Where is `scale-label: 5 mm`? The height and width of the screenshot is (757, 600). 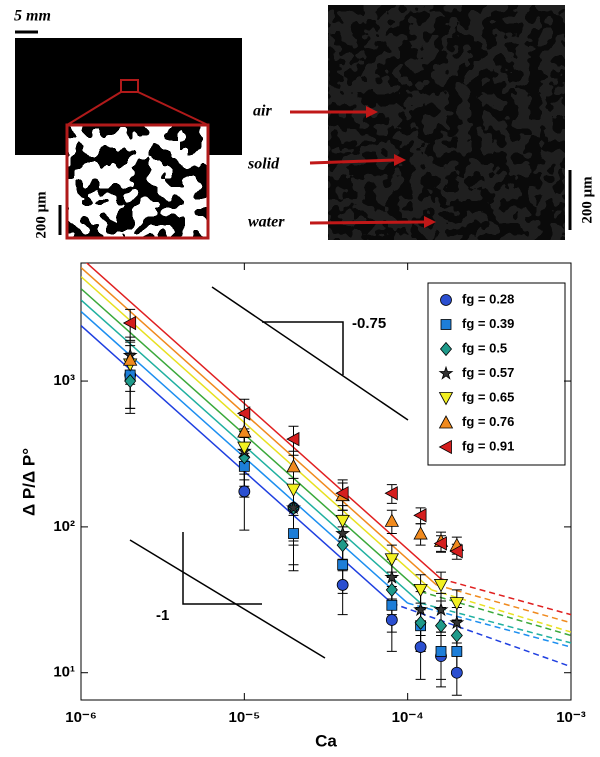 scale-label: 5 mm is located at coordinates (32, 16).